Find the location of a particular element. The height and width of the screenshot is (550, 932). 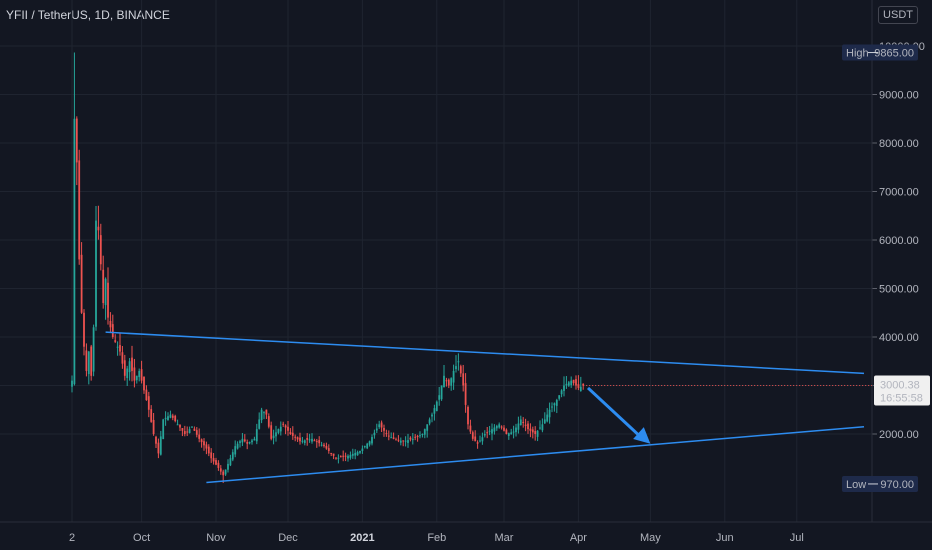

high-marker-box is located at coordinates (880, 52).